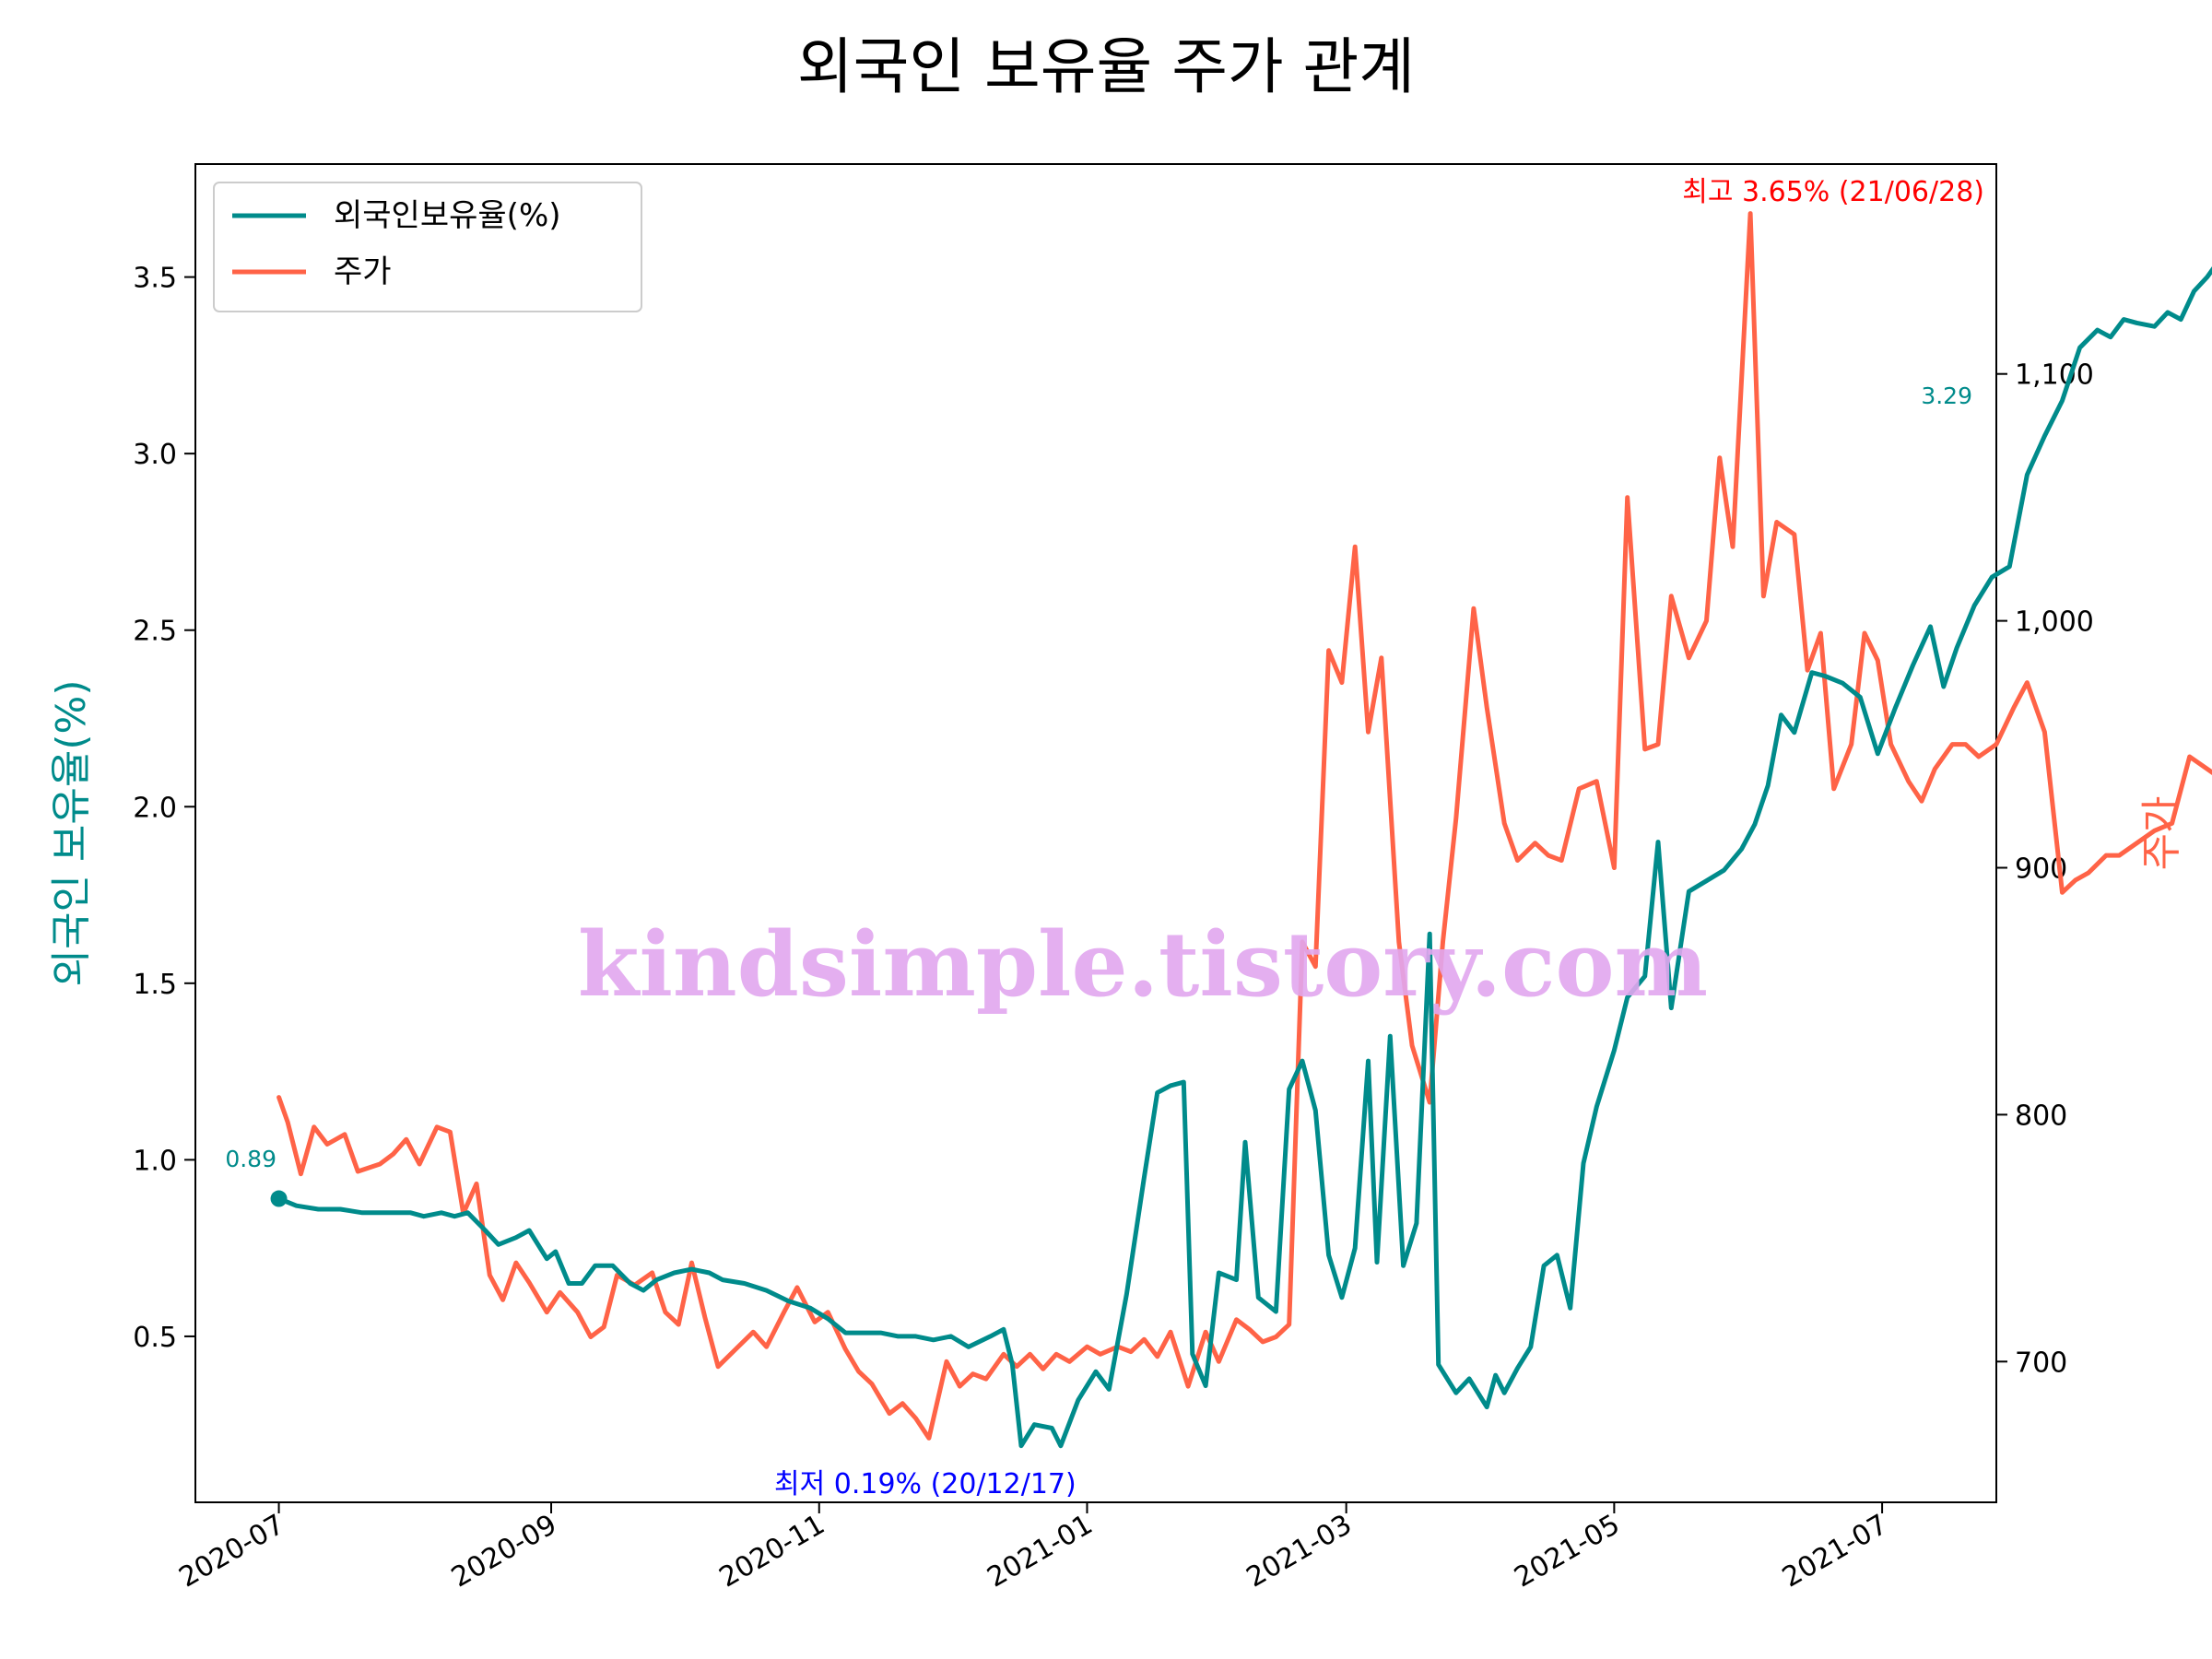 This screenshot has width=2212, height=1659. I want to click on y-left-tick-label-3: 2.0, so click(155, 808).